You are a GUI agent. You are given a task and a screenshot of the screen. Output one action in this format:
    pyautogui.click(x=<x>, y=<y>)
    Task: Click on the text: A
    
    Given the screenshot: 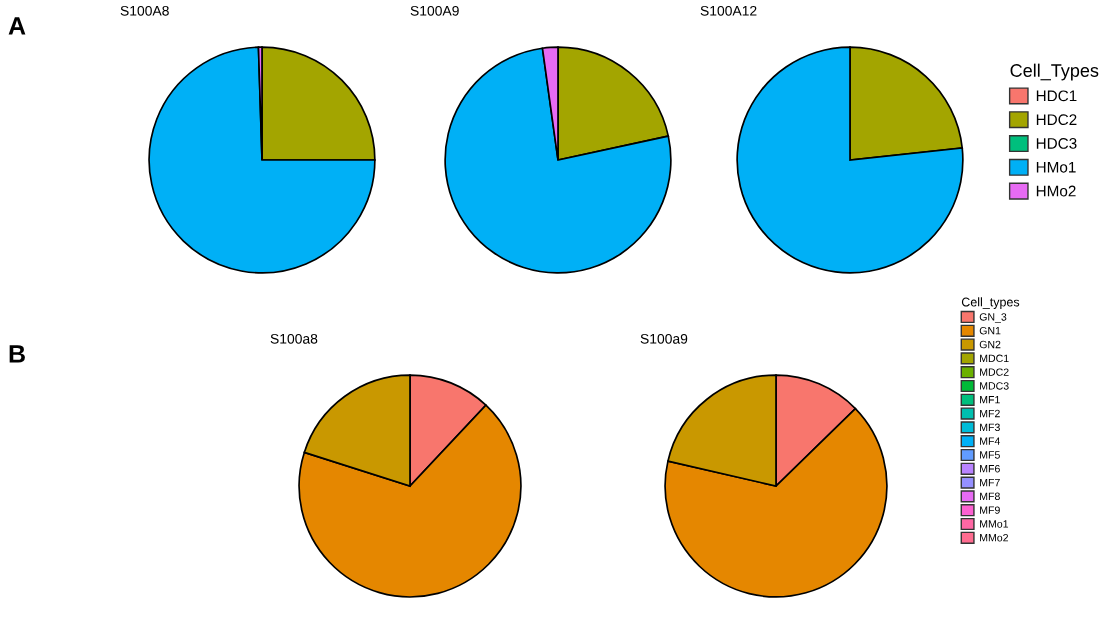 What is the action you would take?
    pyautogui.click(x=17, y=26)
    